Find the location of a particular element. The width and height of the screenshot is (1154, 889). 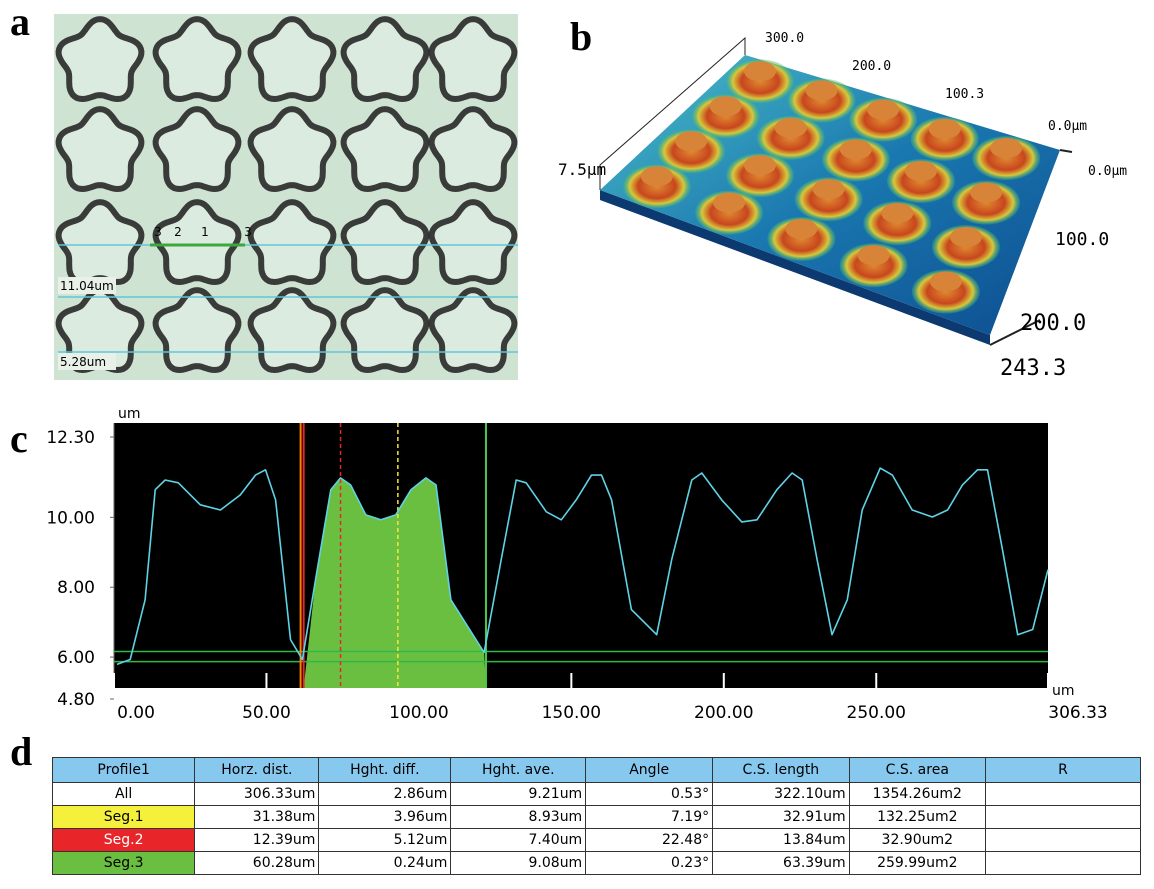

y-tick-label: 4.80 is located at coordinates (76, 700).